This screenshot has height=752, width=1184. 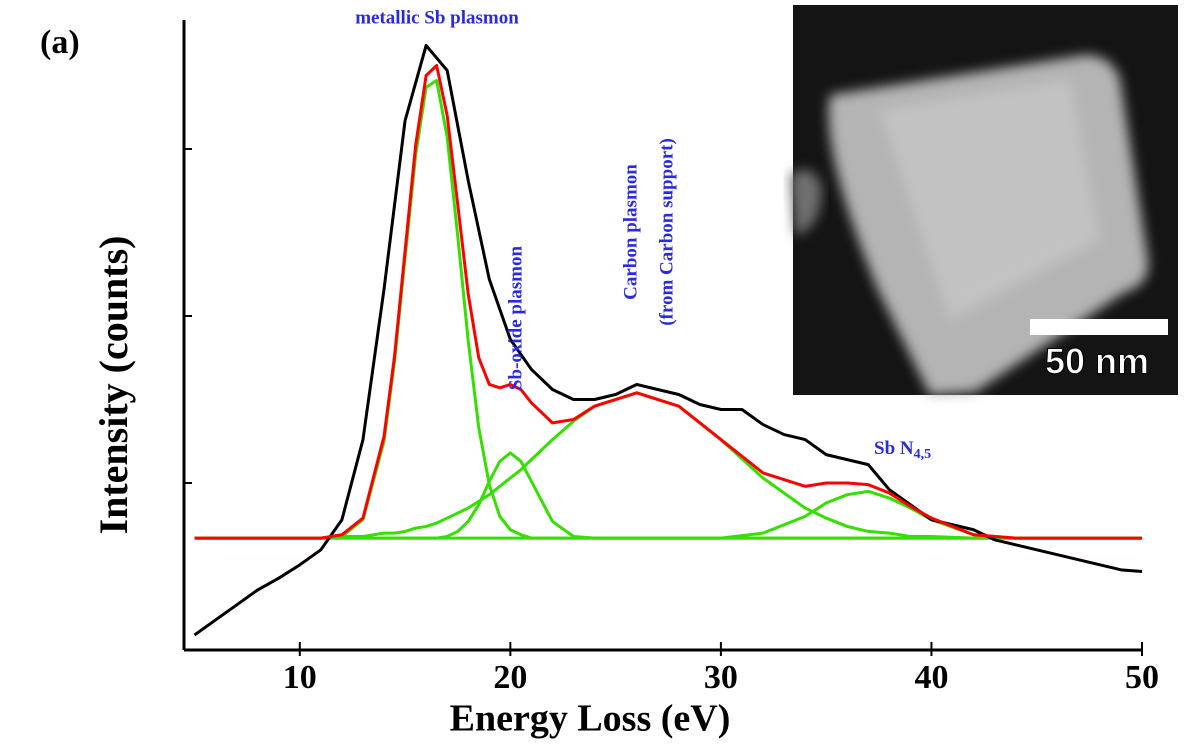 What do you see at coordinates (806, 202) in the screenshot?
I see `inset-particle-edge` at bounding box center [806, 202].